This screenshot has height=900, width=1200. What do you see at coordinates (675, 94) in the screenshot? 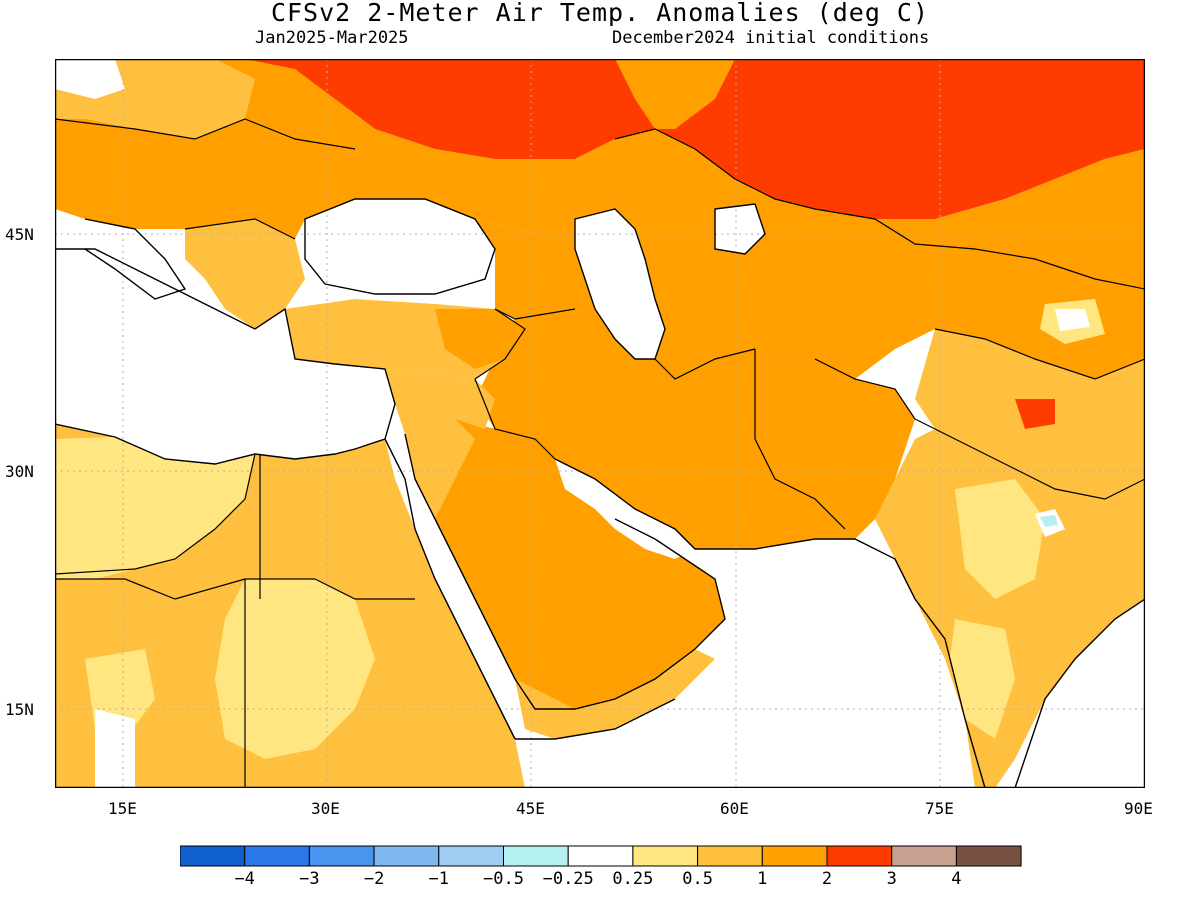
I see `russia-orange-bite` at bounding box center [675, 94].